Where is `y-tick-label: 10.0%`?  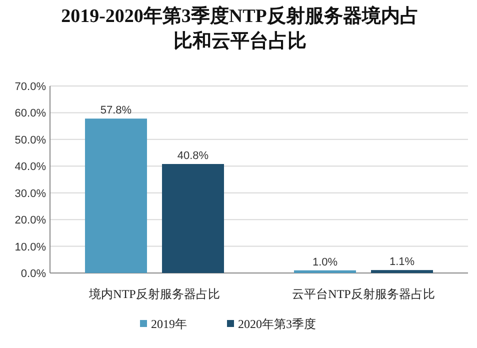
y-tick-label: 10.0% is located at coordinates (30, 247).